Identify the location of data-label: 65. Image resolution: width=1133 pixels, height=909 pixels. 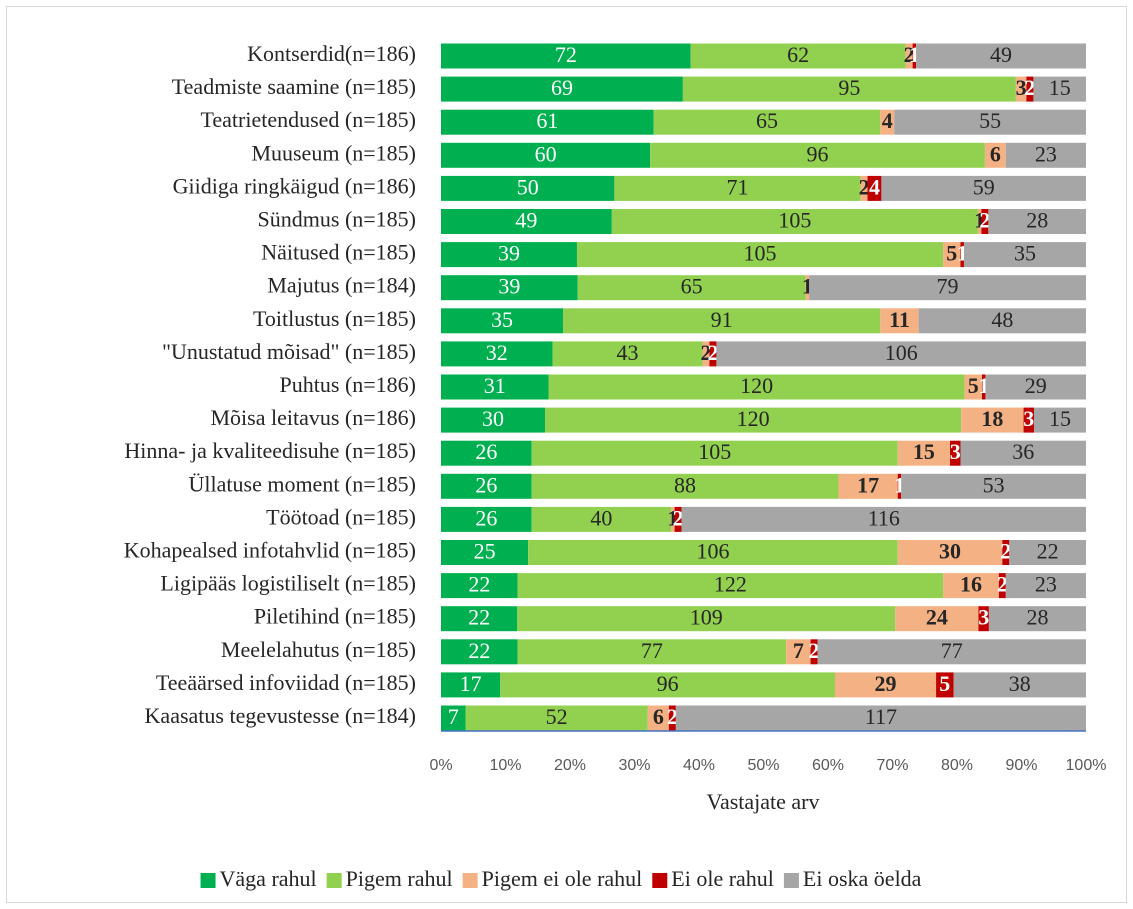
(692, 286).